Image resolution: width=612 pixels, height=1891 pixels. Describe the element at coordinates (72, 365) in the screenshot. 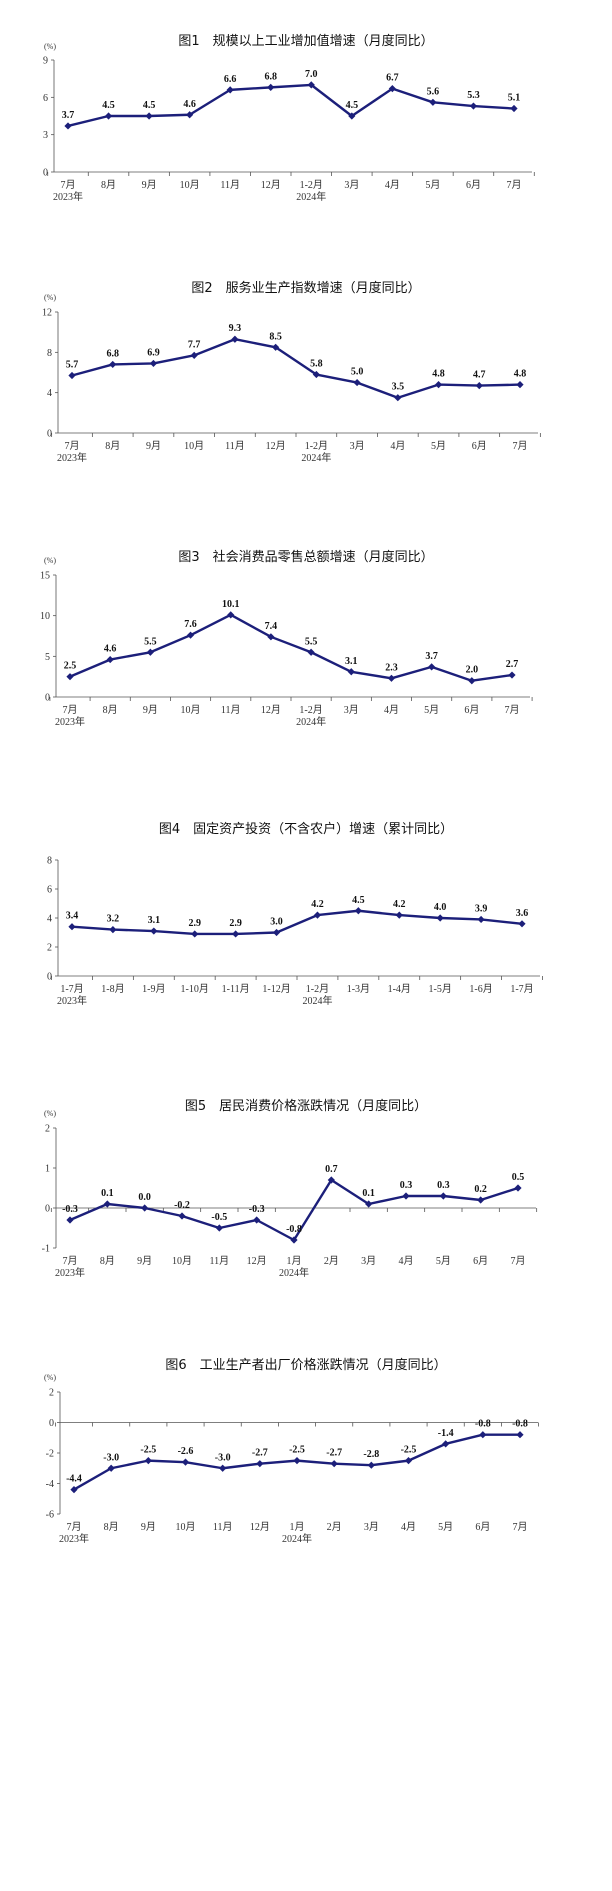

I see `data-label: 5.7` at that location.